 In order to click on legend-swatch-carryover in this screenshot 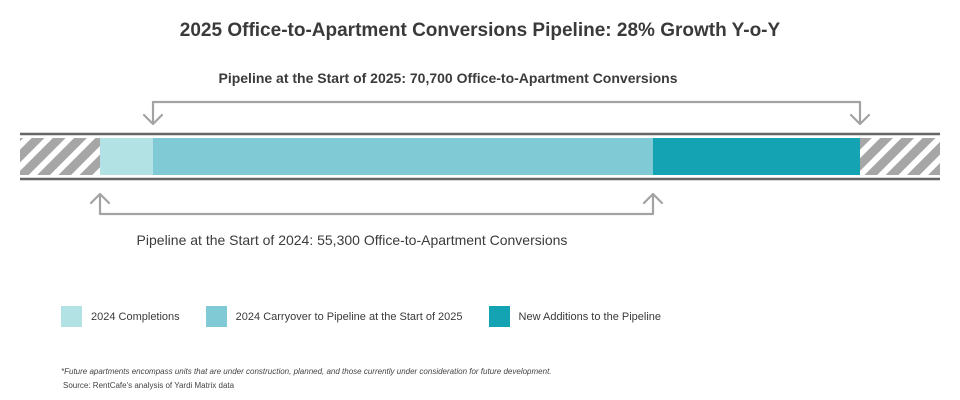, I will do `click(216, 316)`.